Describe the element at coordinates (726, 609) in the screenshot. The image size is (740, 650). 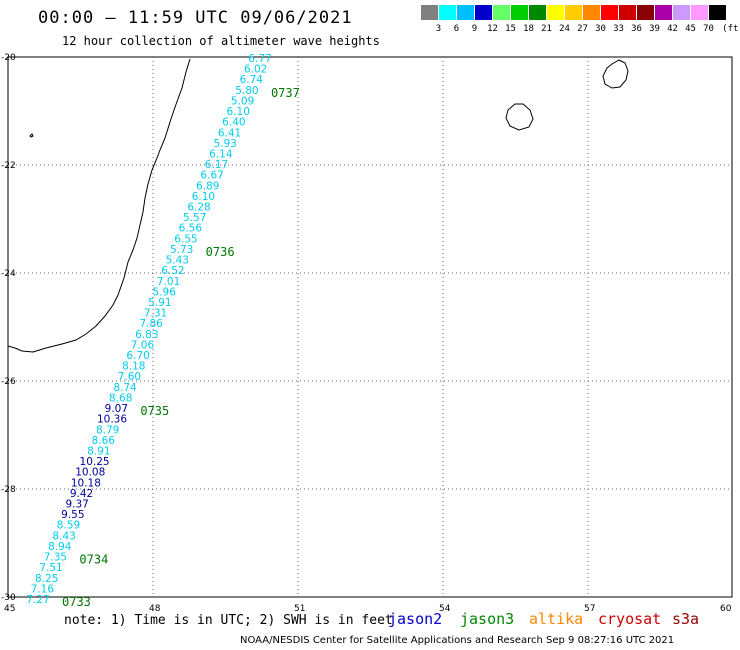
I see `lon-label: 60` at that location.